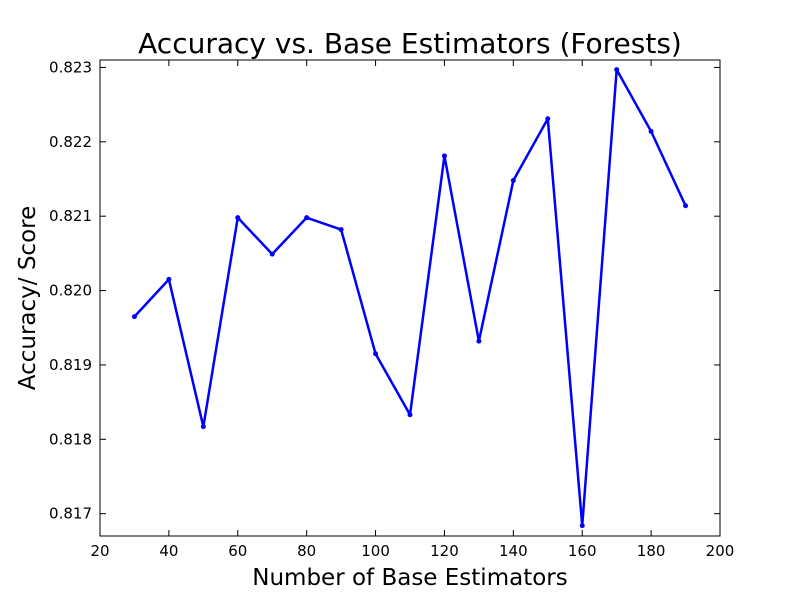 This screenshot has width=800, height=595. What do you see at coordinates (28, 298) in the screenshot?
I see `y-axis-label: Accuracy/ Score` at bounding box center [28, 298].